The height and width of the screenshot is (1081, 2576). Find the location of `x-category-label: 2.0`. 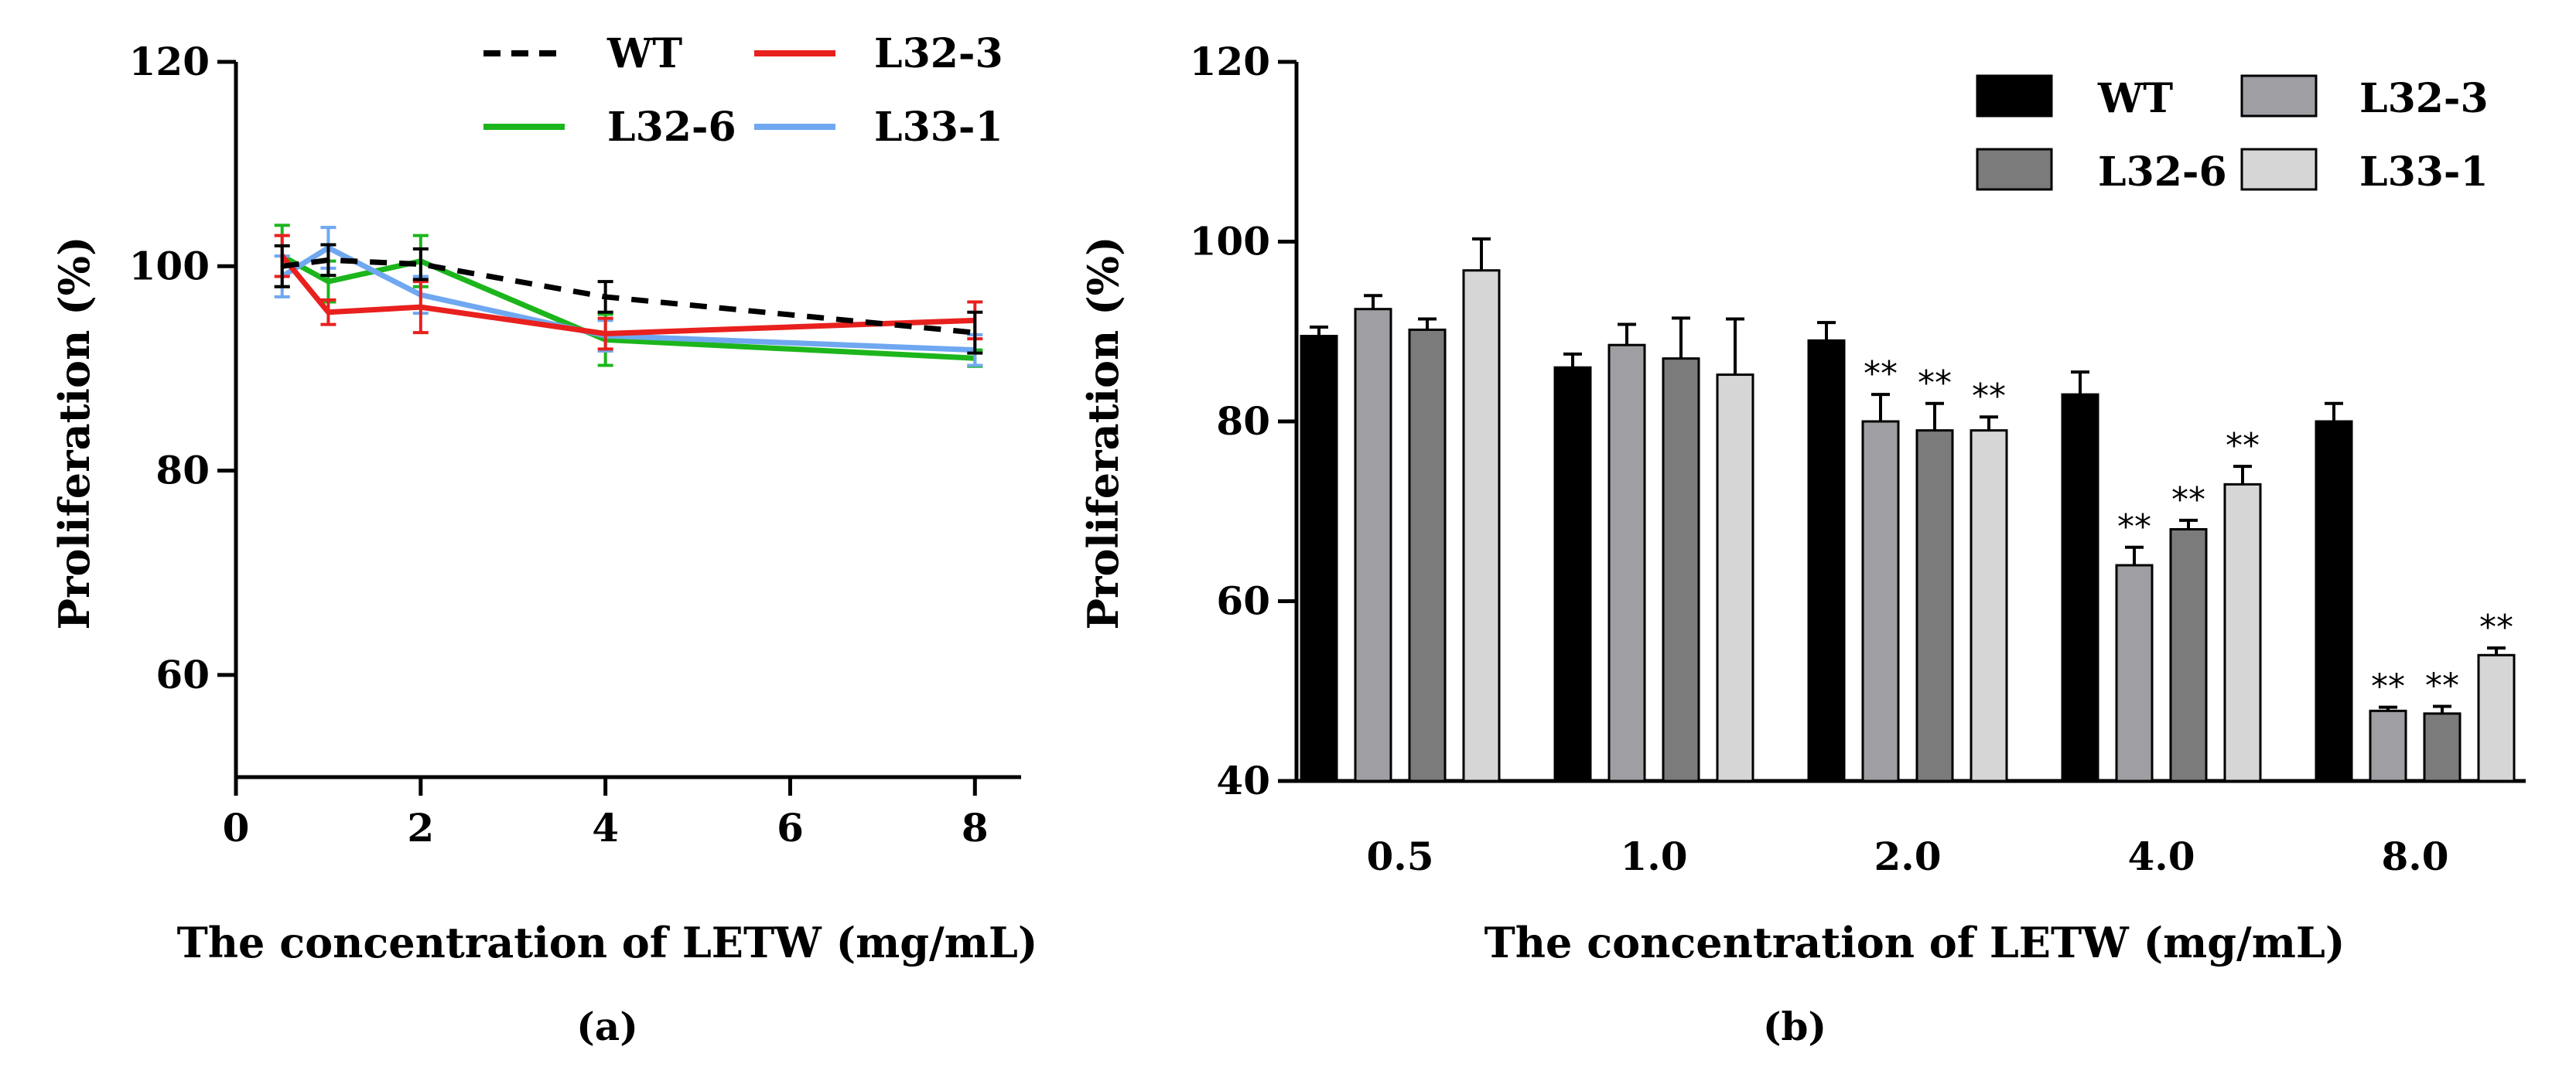

x-category-label: 2.0 is located at coordinates (1908, 857).